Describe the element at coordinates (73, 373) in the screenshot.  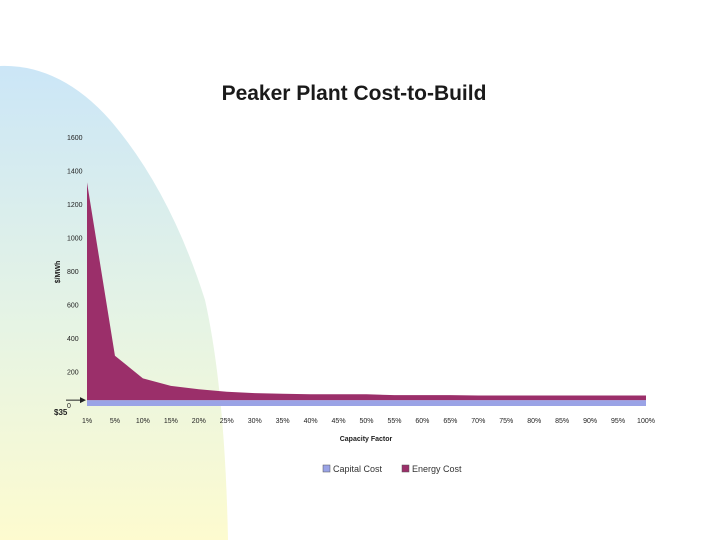
I see `y-tick-label: 200` at that location.